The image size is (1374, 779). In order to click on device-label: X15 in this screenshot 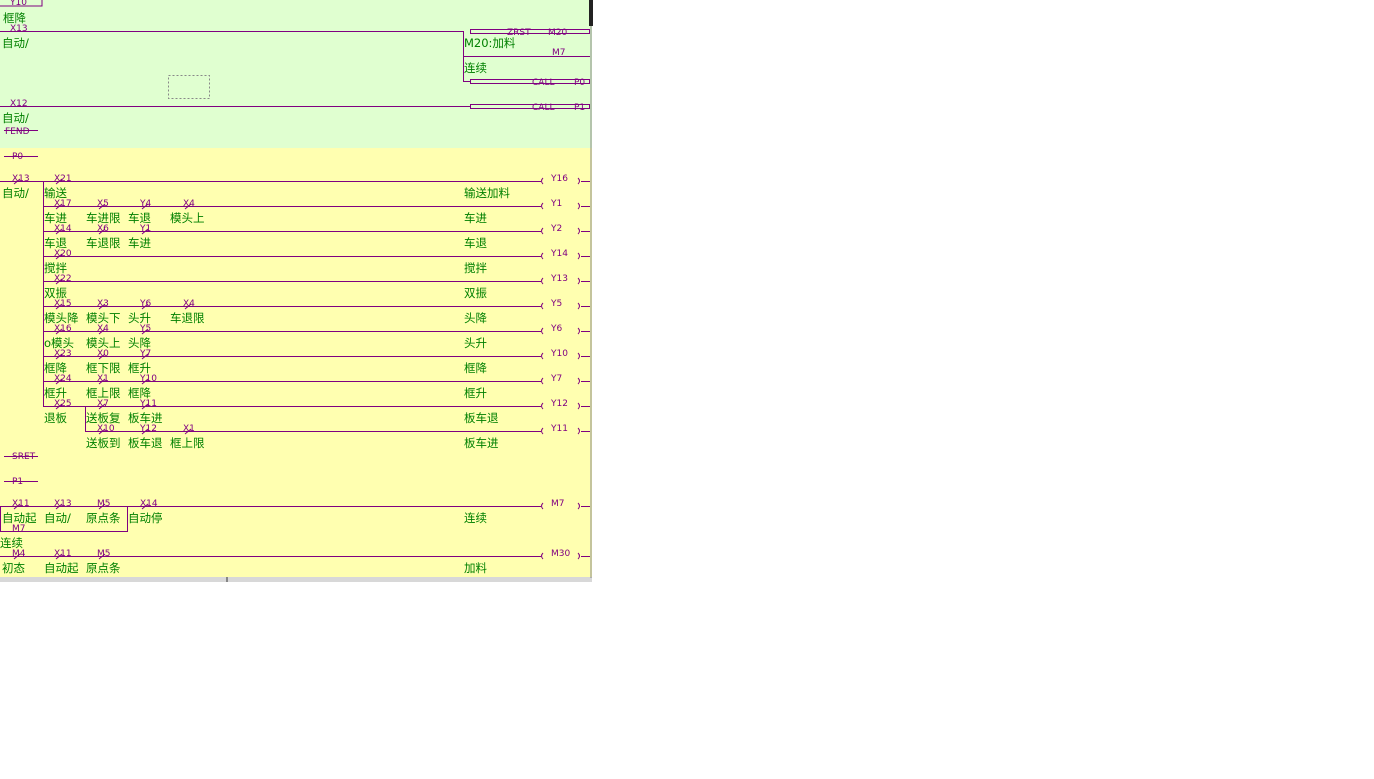, I will do `click(63, 304)`.